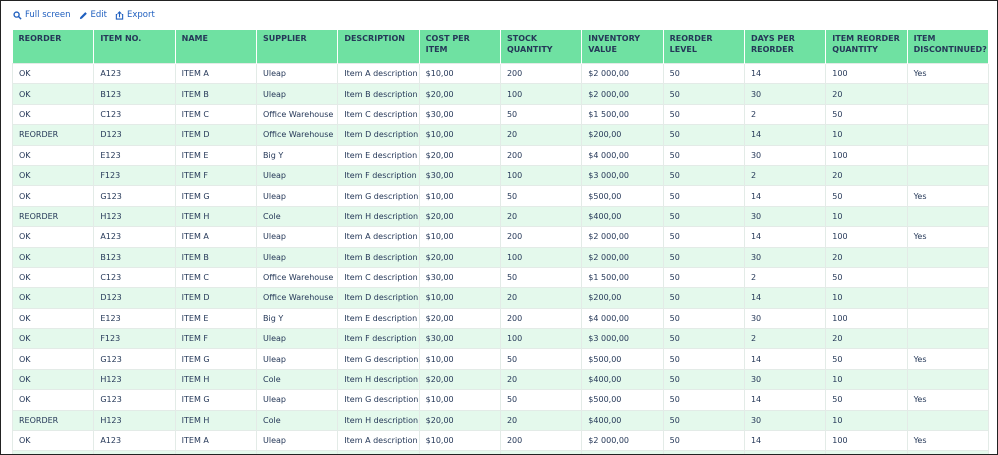  I want to click on toolbar: Full screen Edit Export, so click(84, 15).